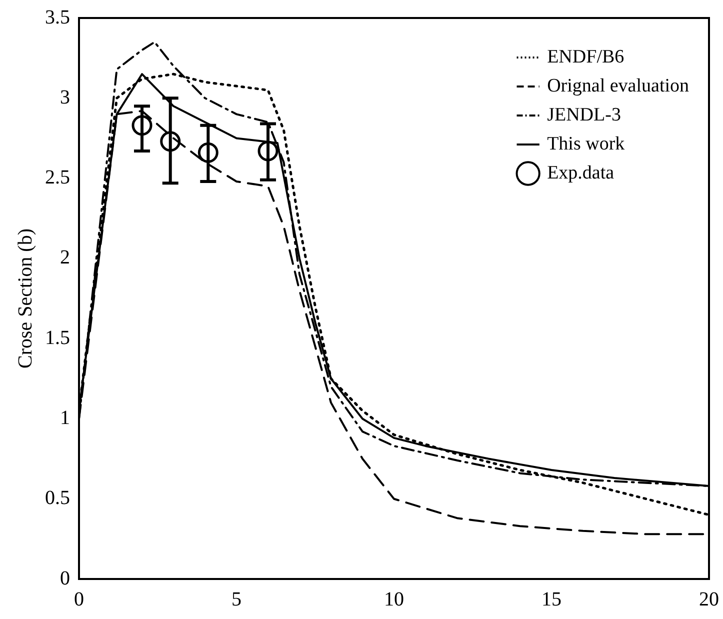 The width and height of the screenshot is (723, 619). I want to click on x-tick-label: 20, so click(709, 599).